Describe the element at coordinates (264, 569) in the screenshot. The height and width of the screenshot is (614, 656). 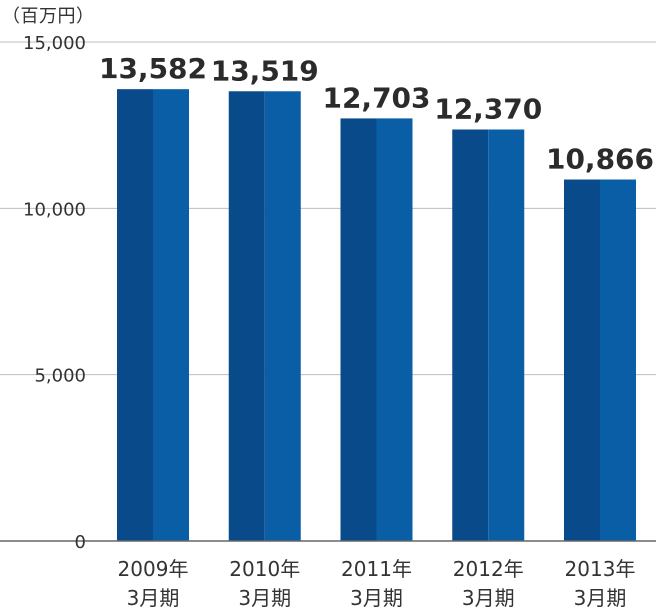
I see `x-category-label: 2010年` at that location.